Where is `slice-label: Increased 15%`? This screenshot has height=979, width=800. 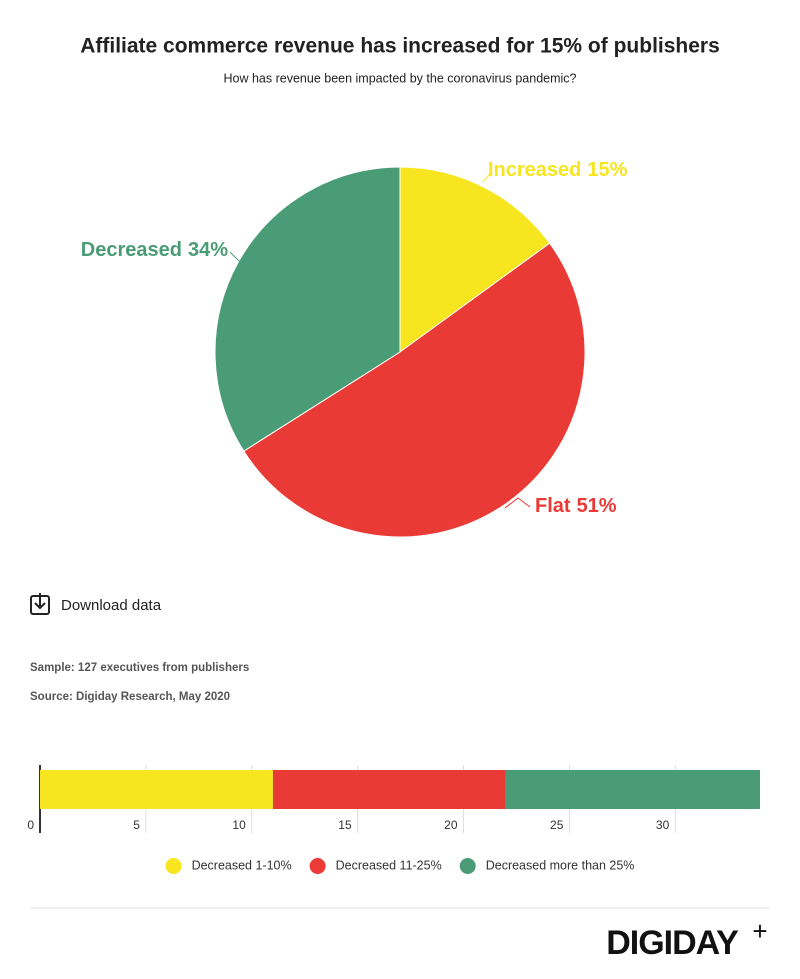
slice-label: Increased 15% is located at coordinates (558, 170).